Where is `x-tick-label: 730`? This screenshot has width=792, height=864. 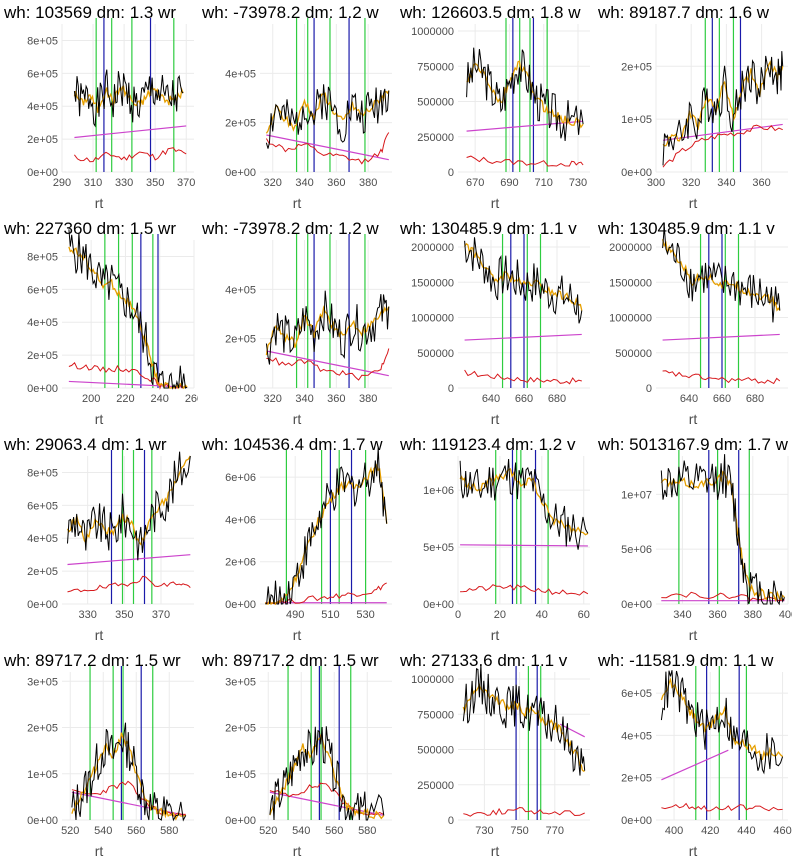
x-tick-label: 730 is located at coordinates (578, 183).